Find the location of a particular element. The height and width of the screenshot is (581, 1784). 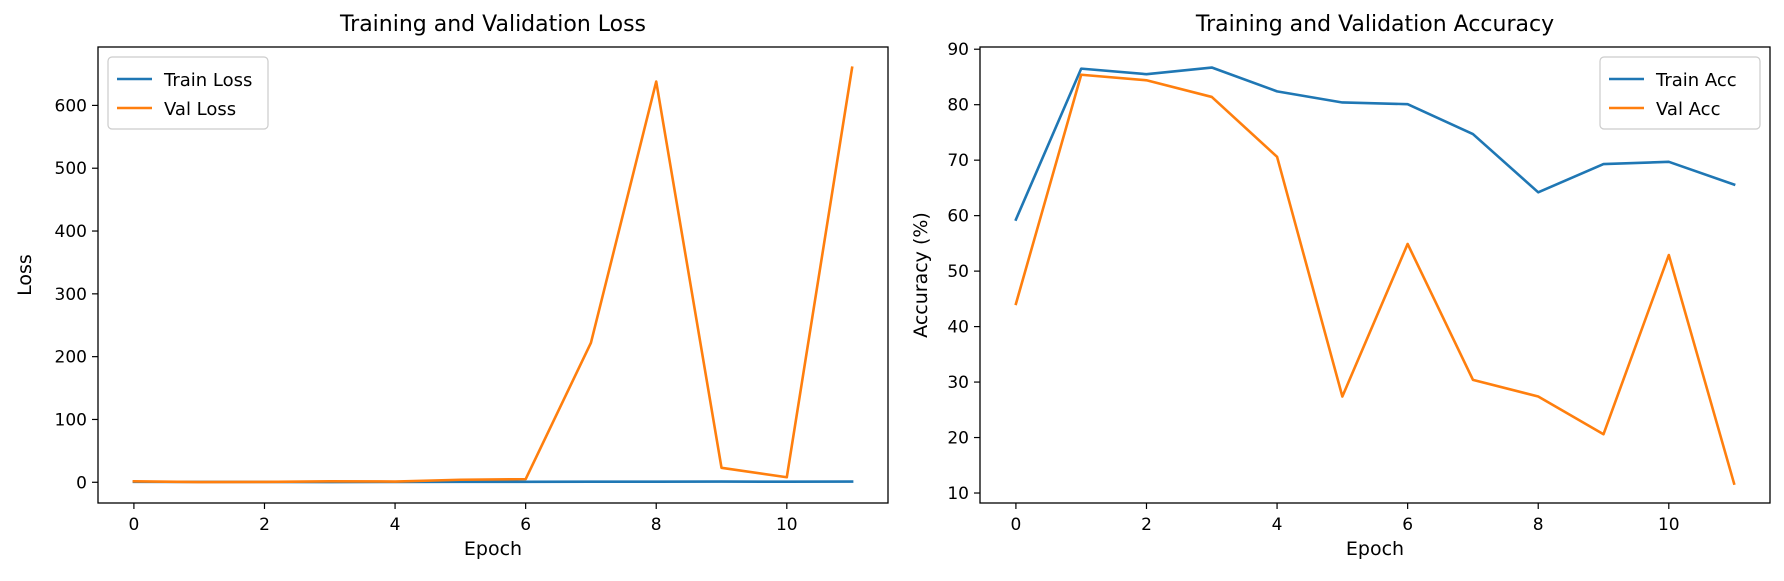

y-tick-label: 400 is located at coordinates (71, 232).